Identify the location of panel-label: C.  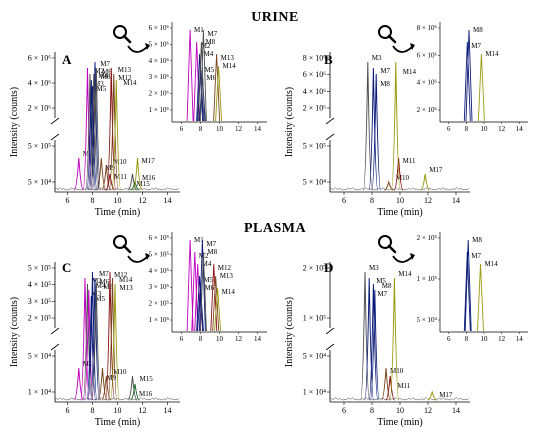
(66, 267).